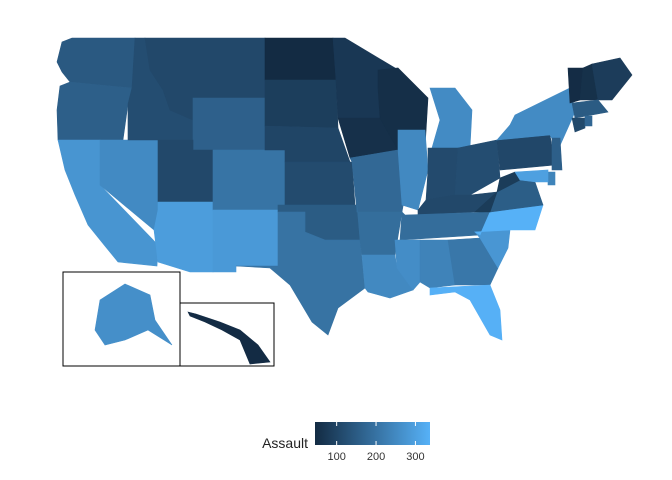  Describe the element at coordinates (415, 457) in the screenshot. I see `legend-tick-label: 300` at that location.